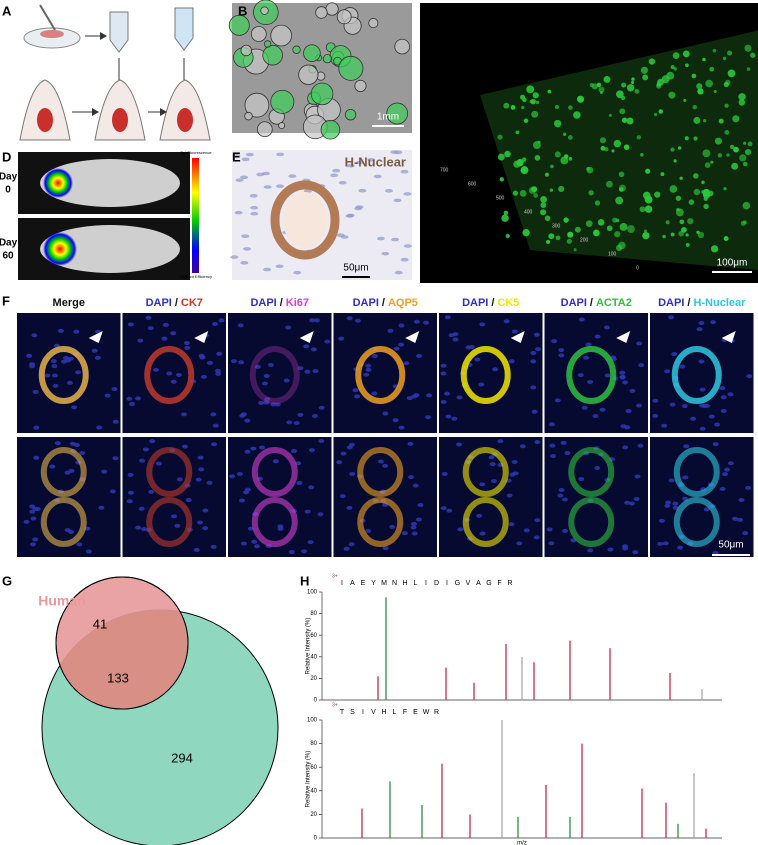 This screenshot has height=845, width=758. I want to click on column-header: DAPI / AQP5, so click(385, 303).